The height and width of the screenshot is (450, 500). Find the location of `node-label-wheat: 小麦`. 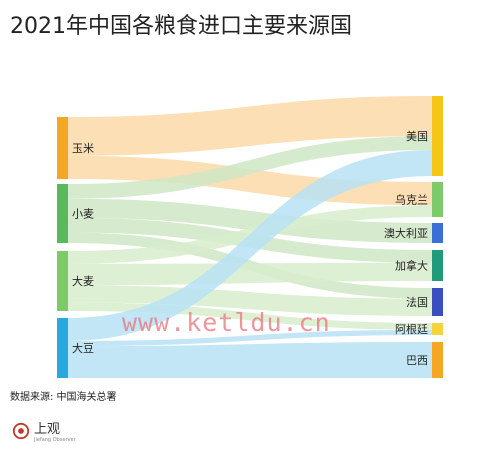

node-label-wheat: 小麦 is located at coordinates (83, 214).